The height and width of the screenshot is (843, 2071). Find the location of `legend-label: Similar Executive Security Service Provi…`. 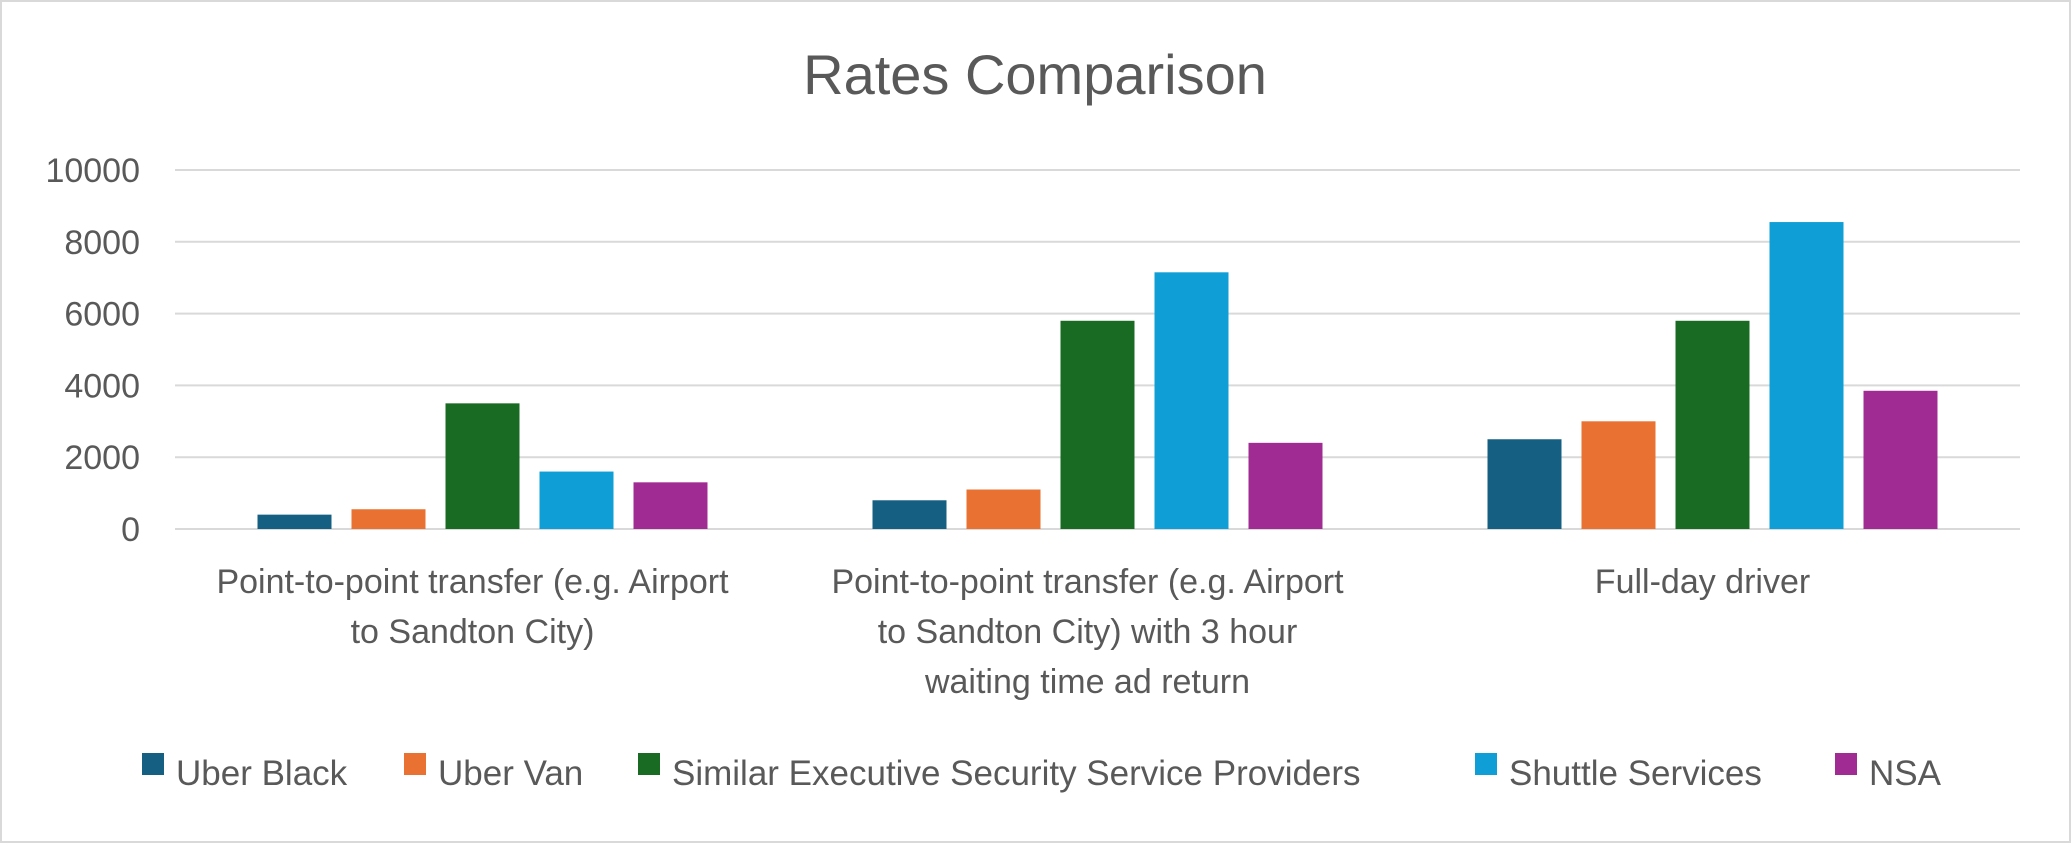

legend-label: Similar Executive Security Service Provi… is located at coordinates (1016, 773).